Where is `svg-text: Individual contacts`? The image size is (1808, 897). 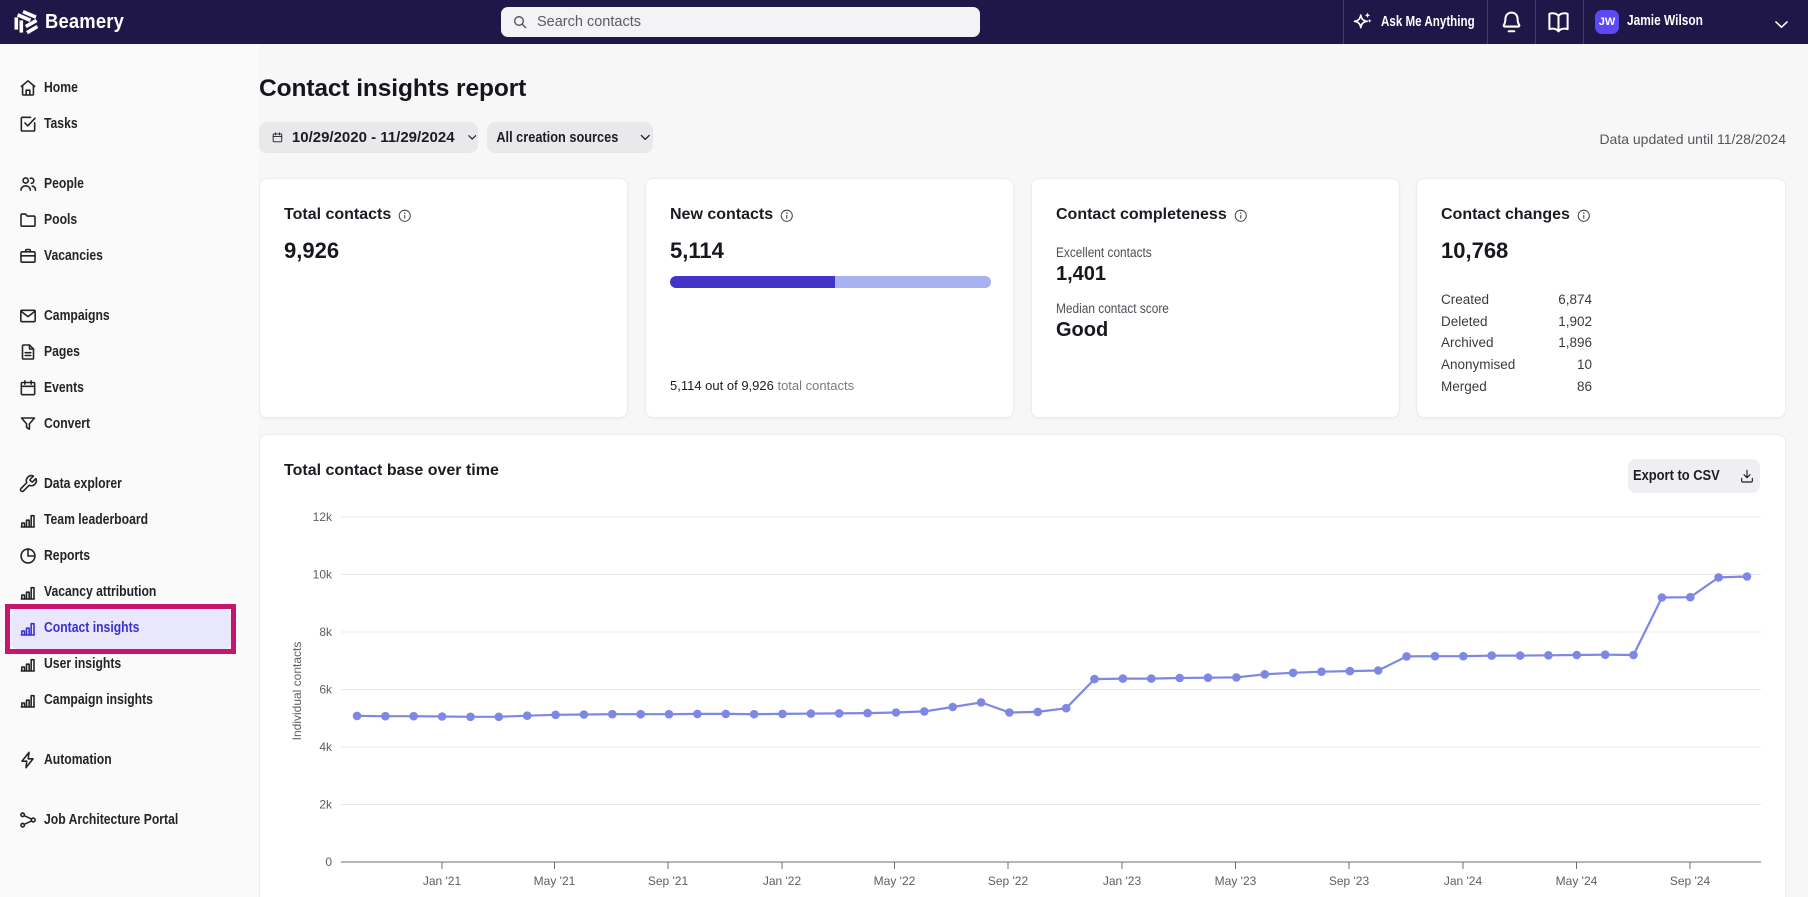 svg-text: Individual contacts is located at coordinates (297, 691).